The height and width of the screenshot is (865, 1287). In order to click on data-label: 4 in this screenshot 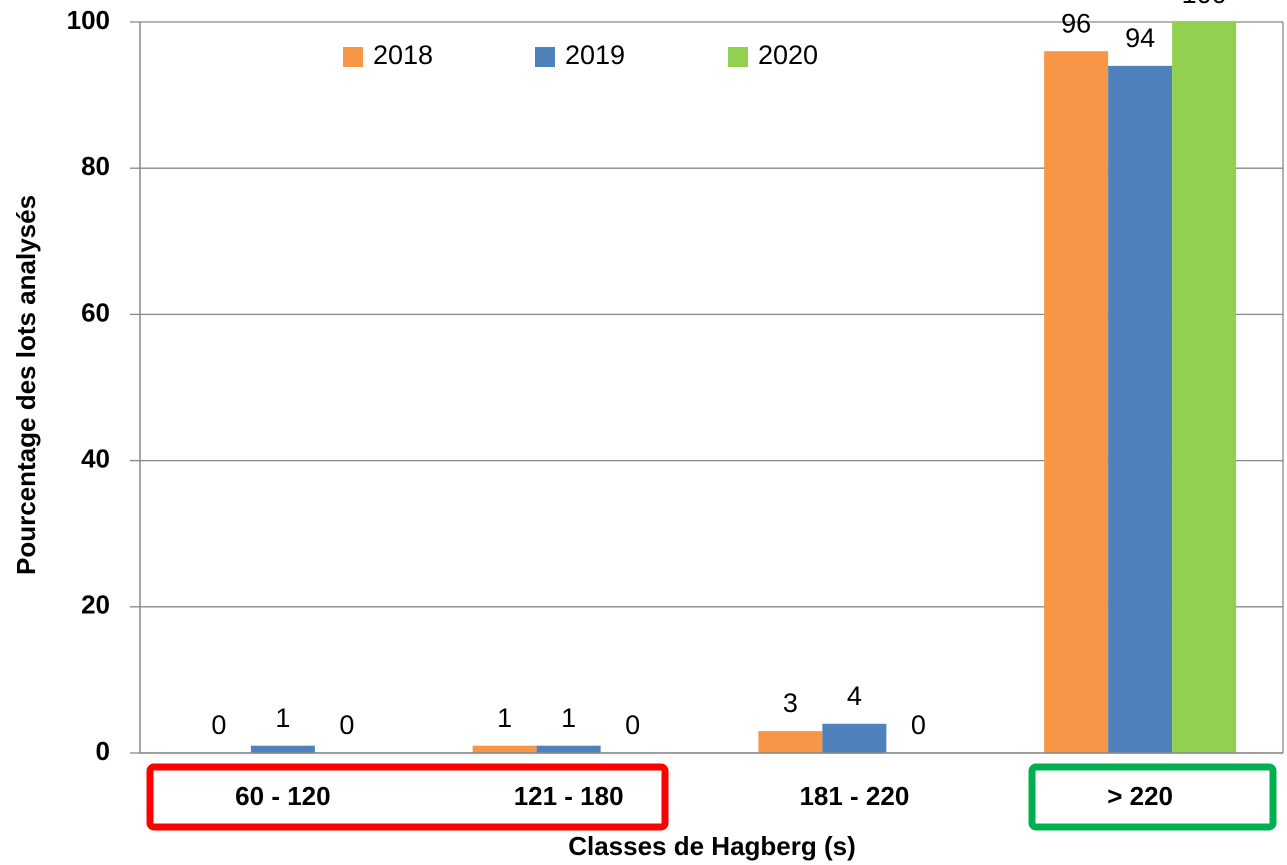, I will do `click(854, 696)`.